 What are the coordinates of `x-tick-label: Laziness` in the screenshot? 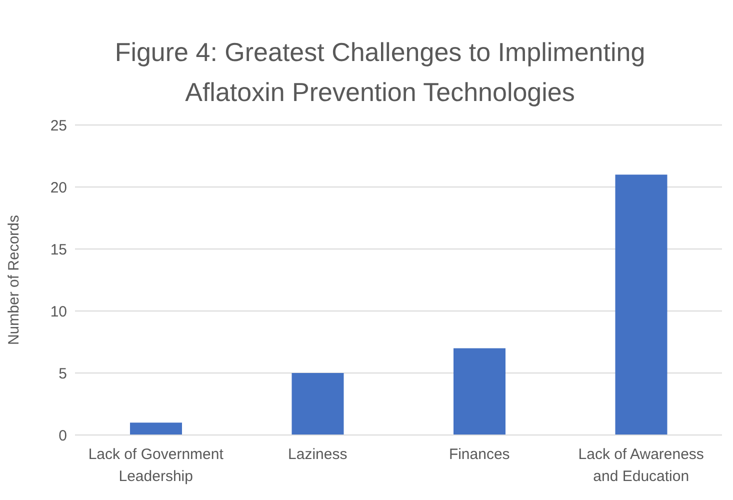 It's located at (318, 454).